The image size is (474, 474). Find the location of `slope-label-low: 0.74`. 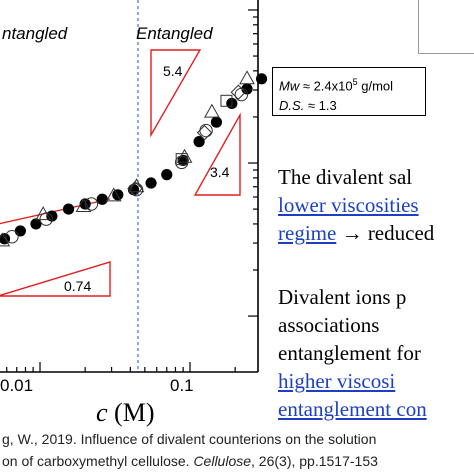

slope-label-low: 0.74 is located at coordinates (78, 286).